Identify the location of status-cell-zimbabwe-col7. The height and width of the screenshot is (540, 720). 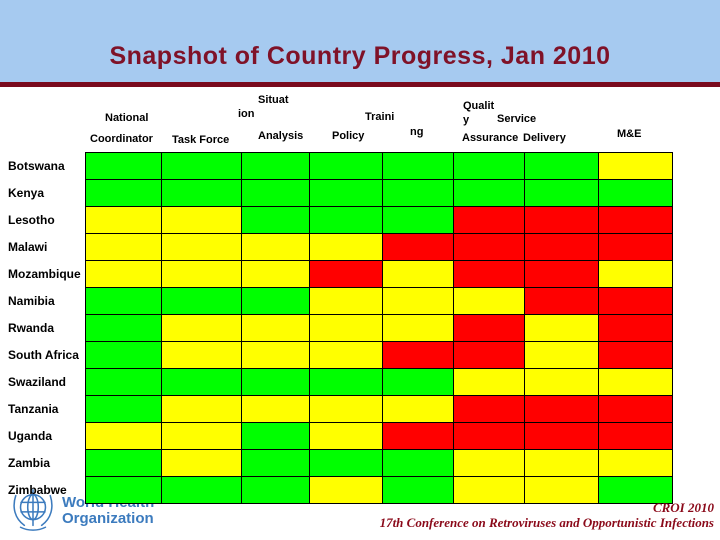
(561, 489).